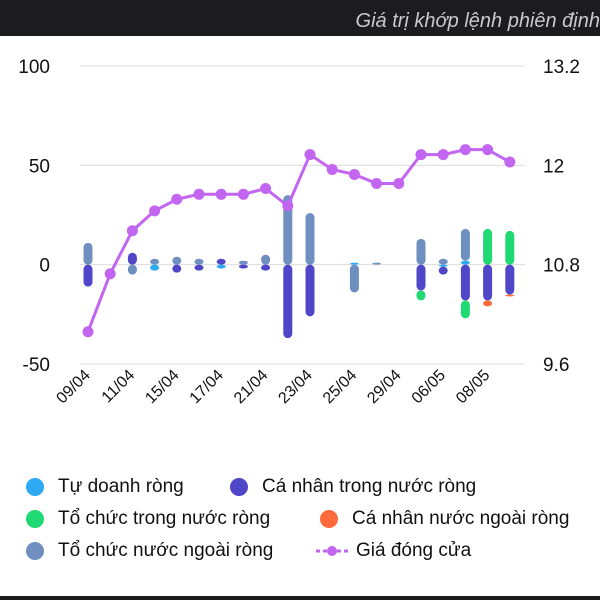 This screenshot has height=600, width=600. What do you see at coordinates (199, 261) in the screenshot?
I see `bar-4-16/04` at bounding box center [199, 261].